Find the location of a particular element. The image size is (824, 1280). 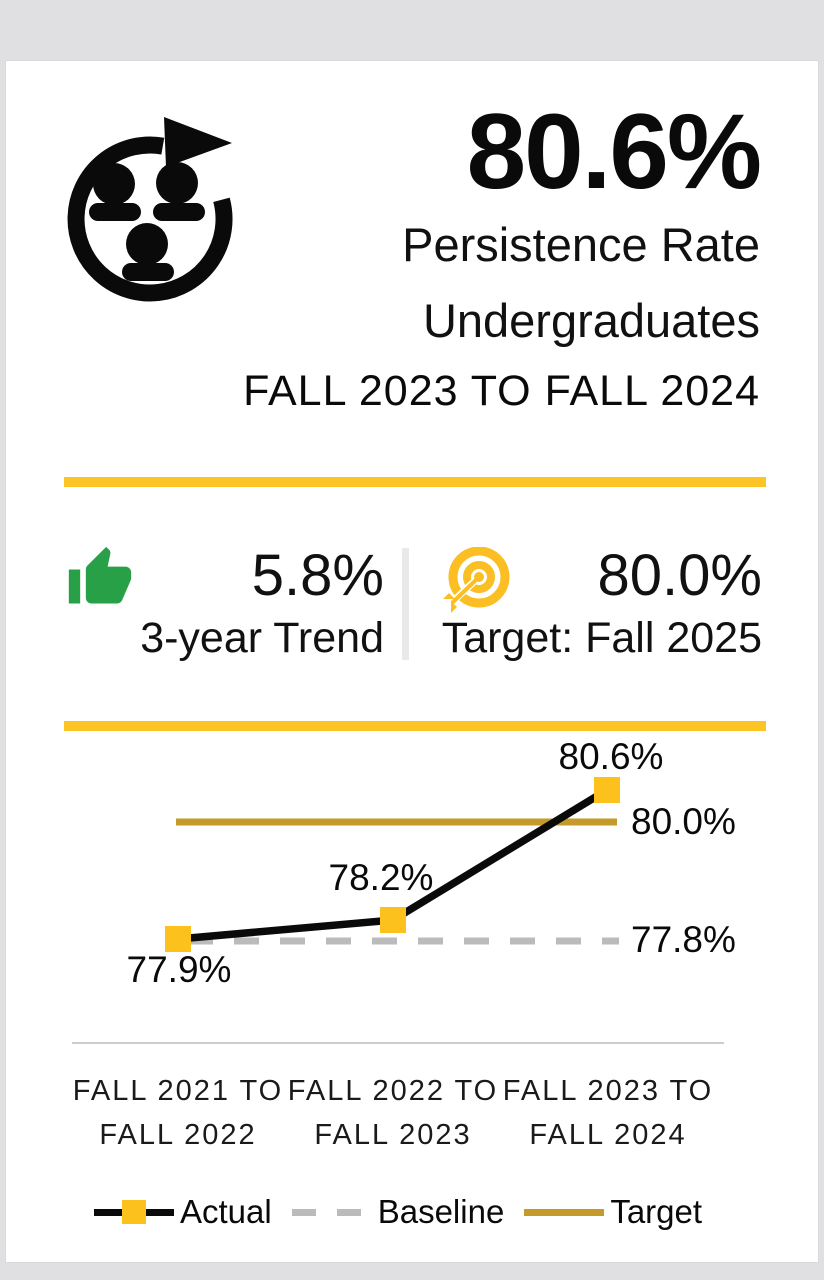

actual-marker-swatch is located at coordinates (134, 1211).